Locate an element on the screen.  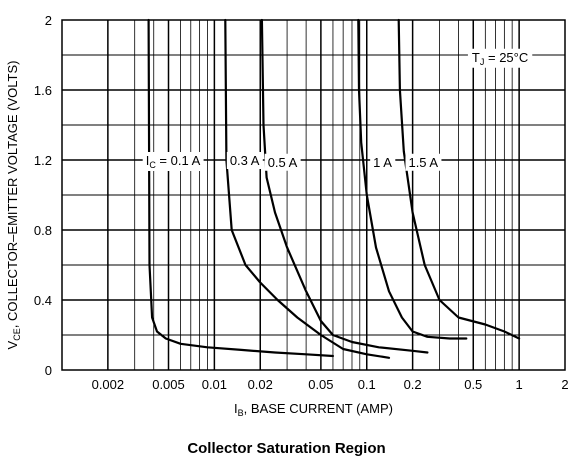
series-label-text: 0.5 A is located at coordinates (283, 162).